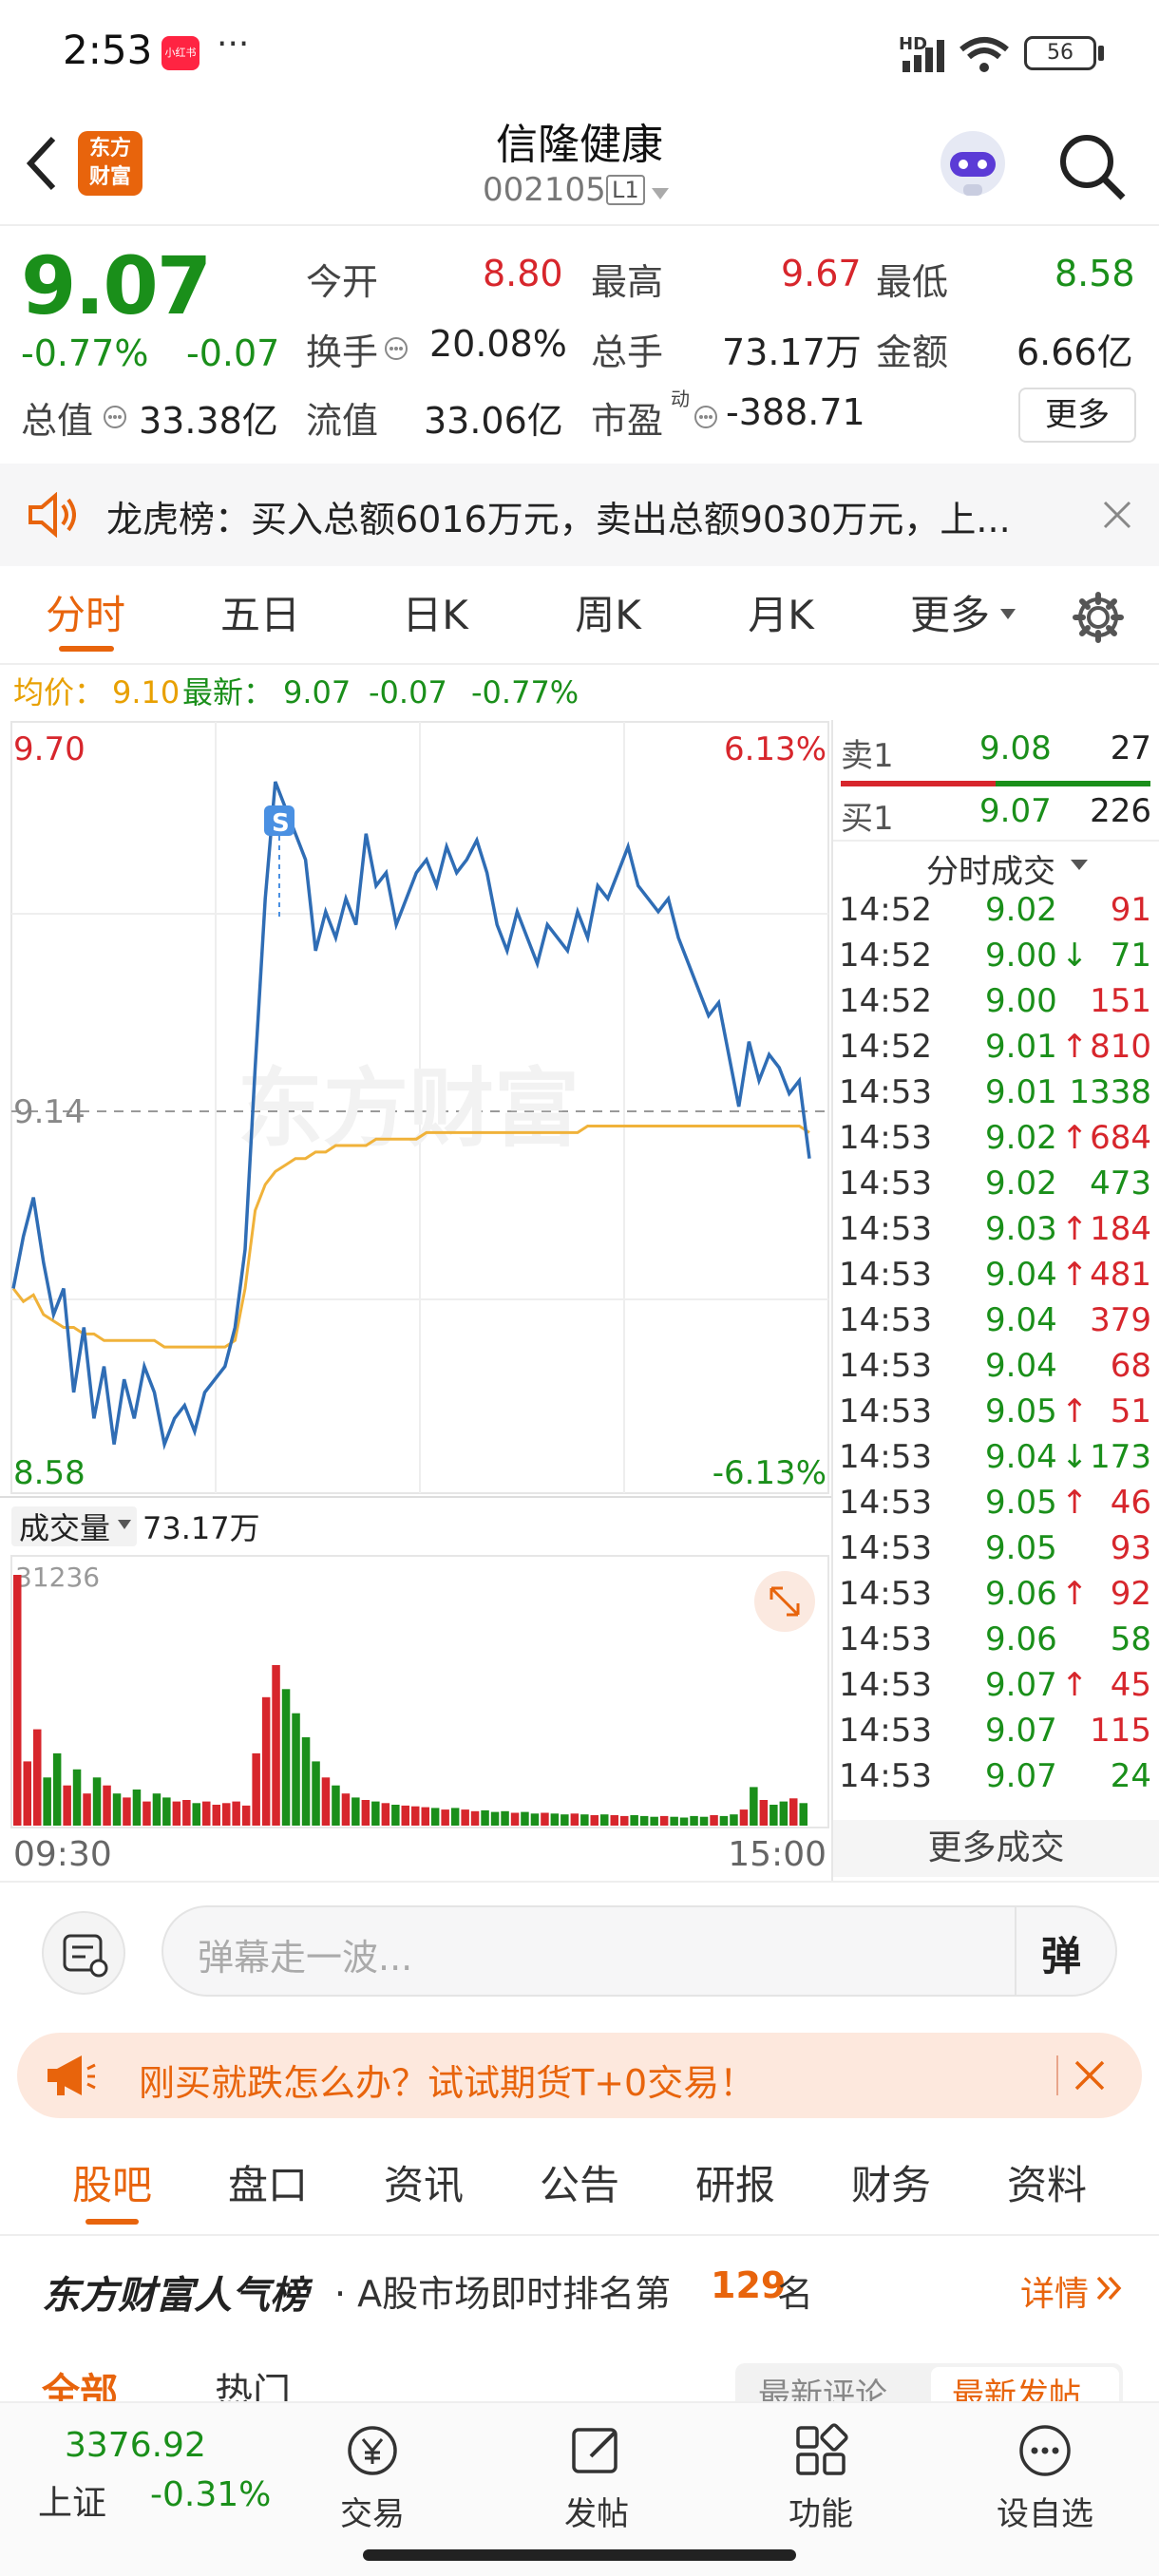  Describe the element at coordinates (923, 56) in the screenshot. I see `signal-icon` at that location.